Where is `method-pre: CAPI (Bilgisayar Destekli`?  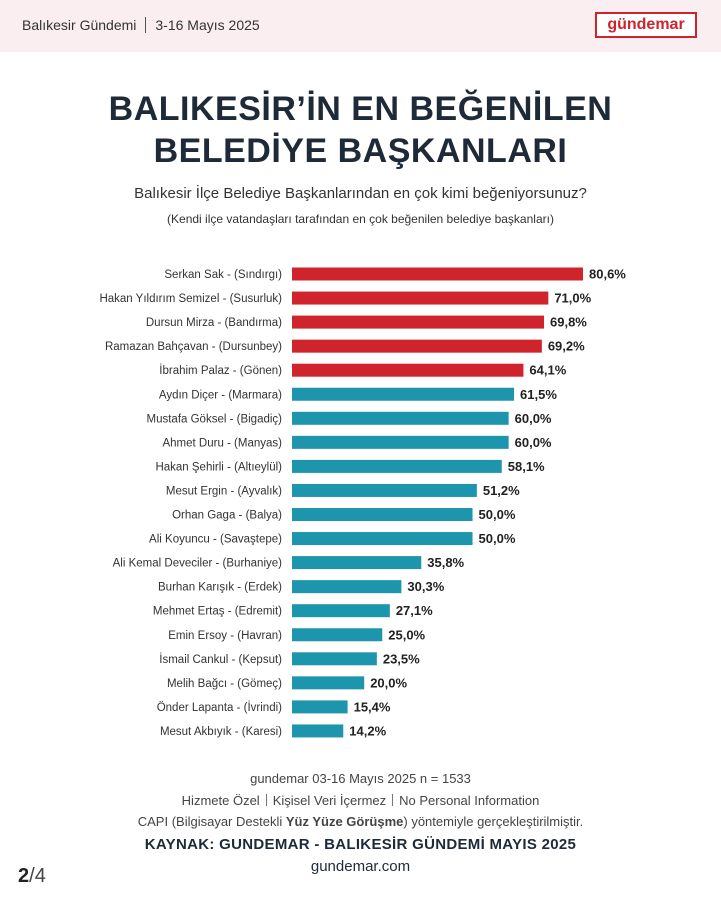 method-pre: CAPI (Bilgisayar Destekli is located at coordinates (211, 821).